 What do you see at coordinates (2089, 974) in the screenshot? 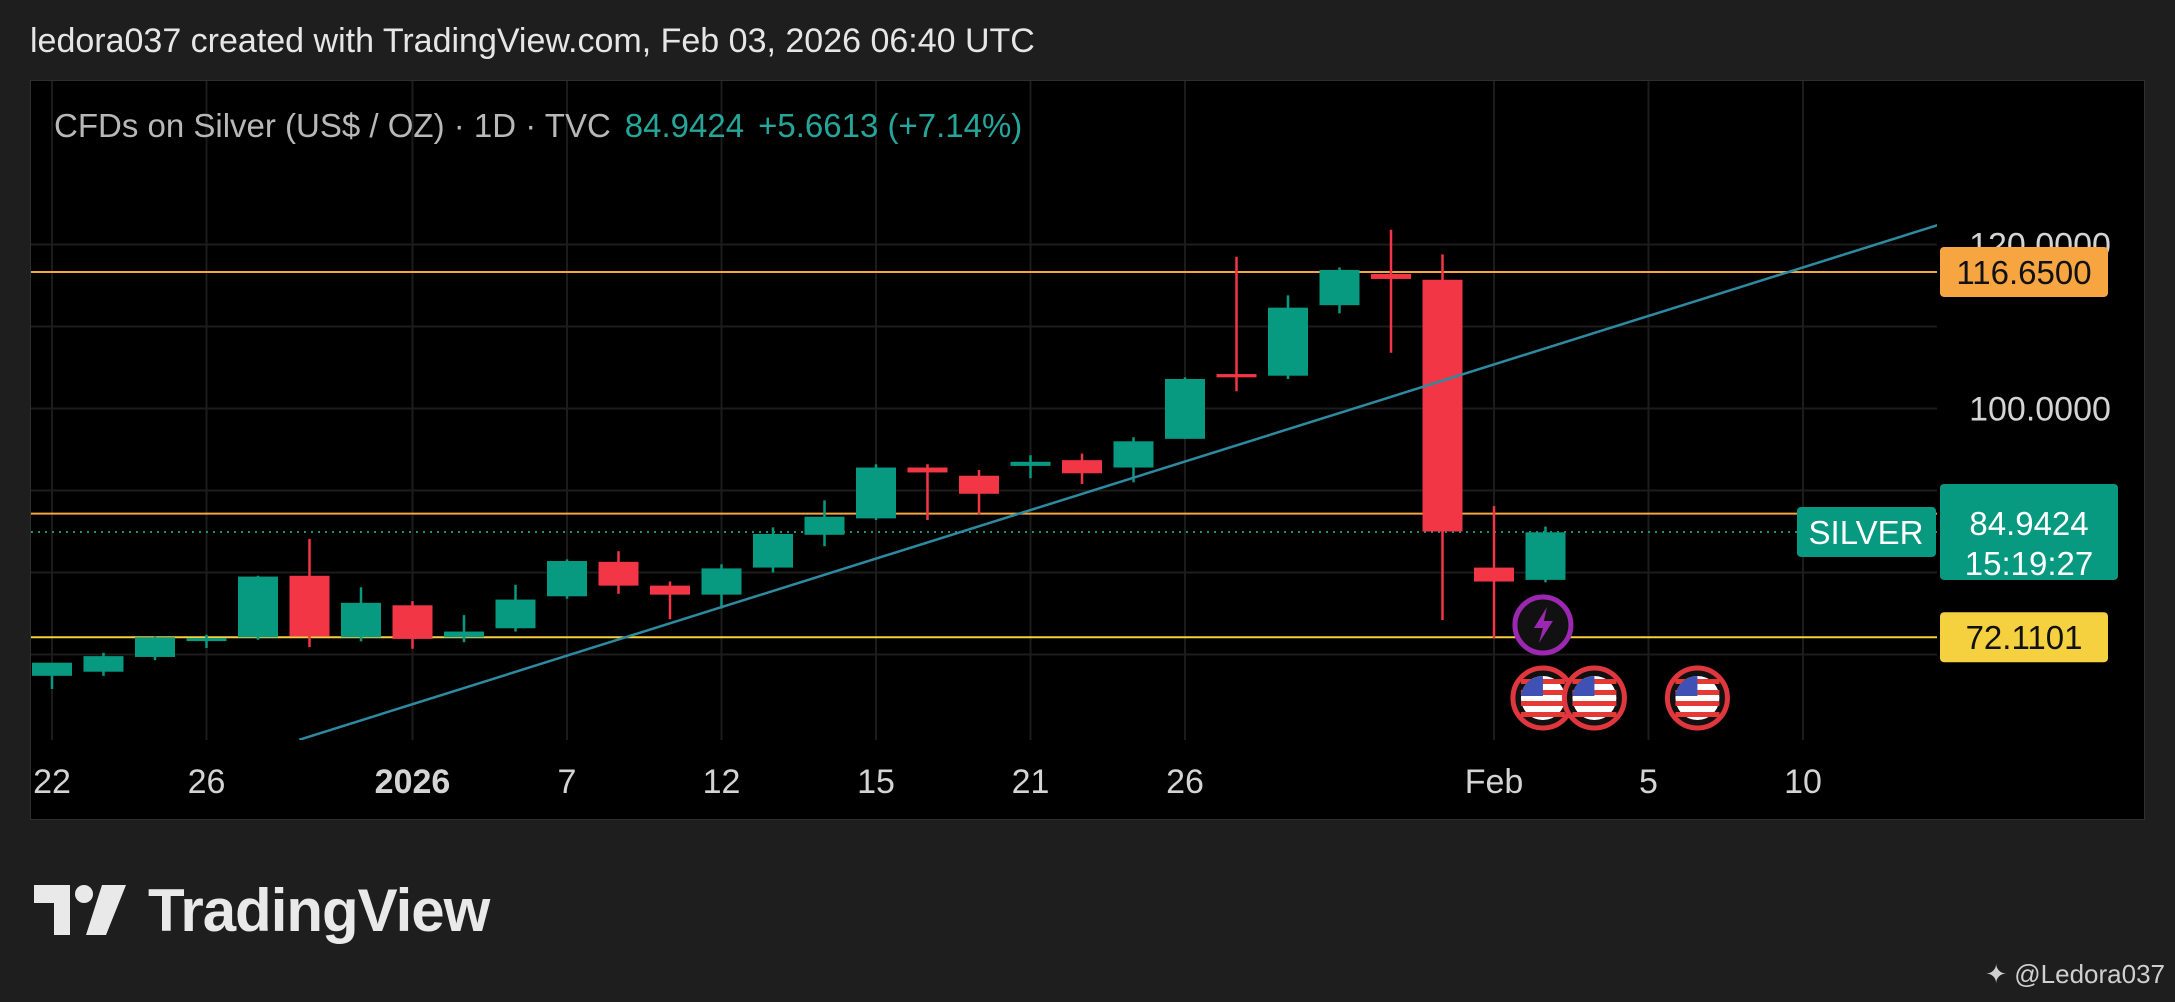
I see `author-handle: @Ledora037` at bounding box center [2089, 974].